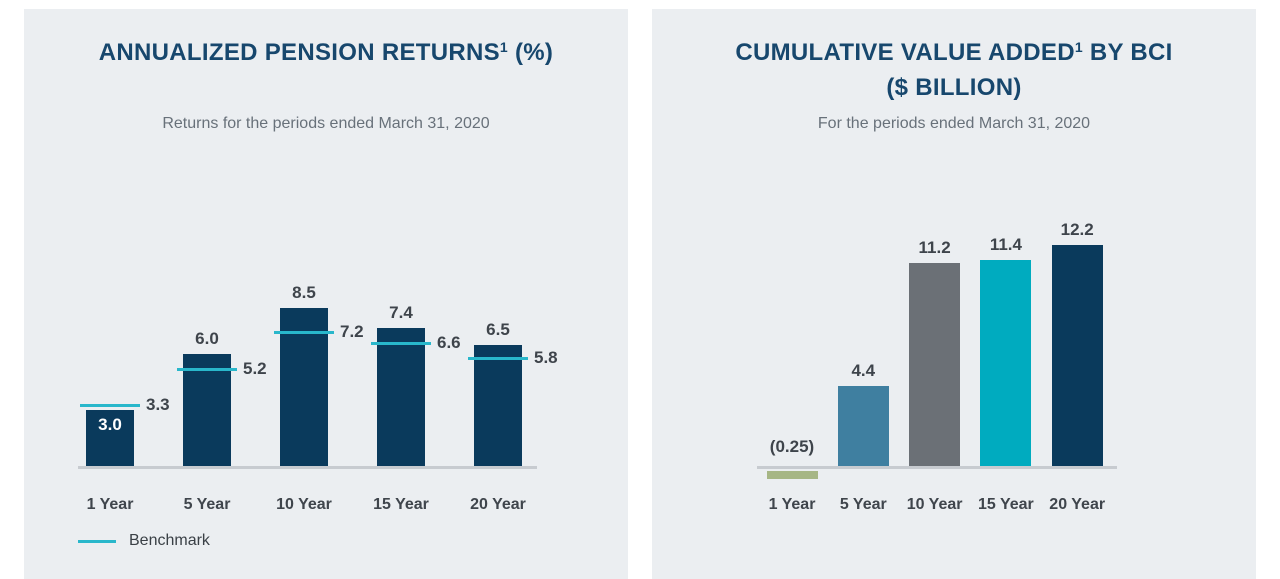  Describe the element at coordinates (934, 247) in the screenshot. I see `bar-value-label: 11.2` at that location.